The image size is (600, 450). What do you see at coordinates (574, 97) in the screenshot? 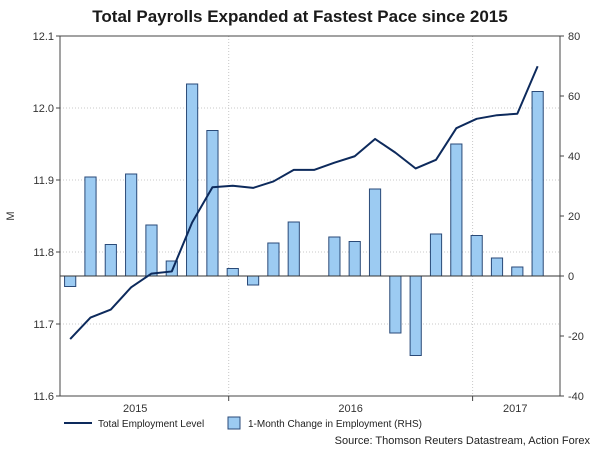
I see `right-tick-label: 60` at bounding box center [574, 97].